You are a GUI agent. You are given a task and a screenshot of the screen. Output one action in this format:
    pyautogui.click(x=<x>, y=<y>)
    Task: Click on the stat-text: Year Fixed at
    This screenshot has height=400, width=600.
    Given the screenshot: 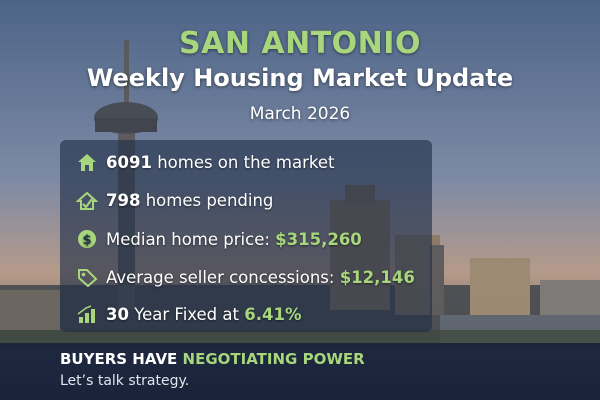 What is the action you would take?
    pyautogui.click(x=186, y=314)
    